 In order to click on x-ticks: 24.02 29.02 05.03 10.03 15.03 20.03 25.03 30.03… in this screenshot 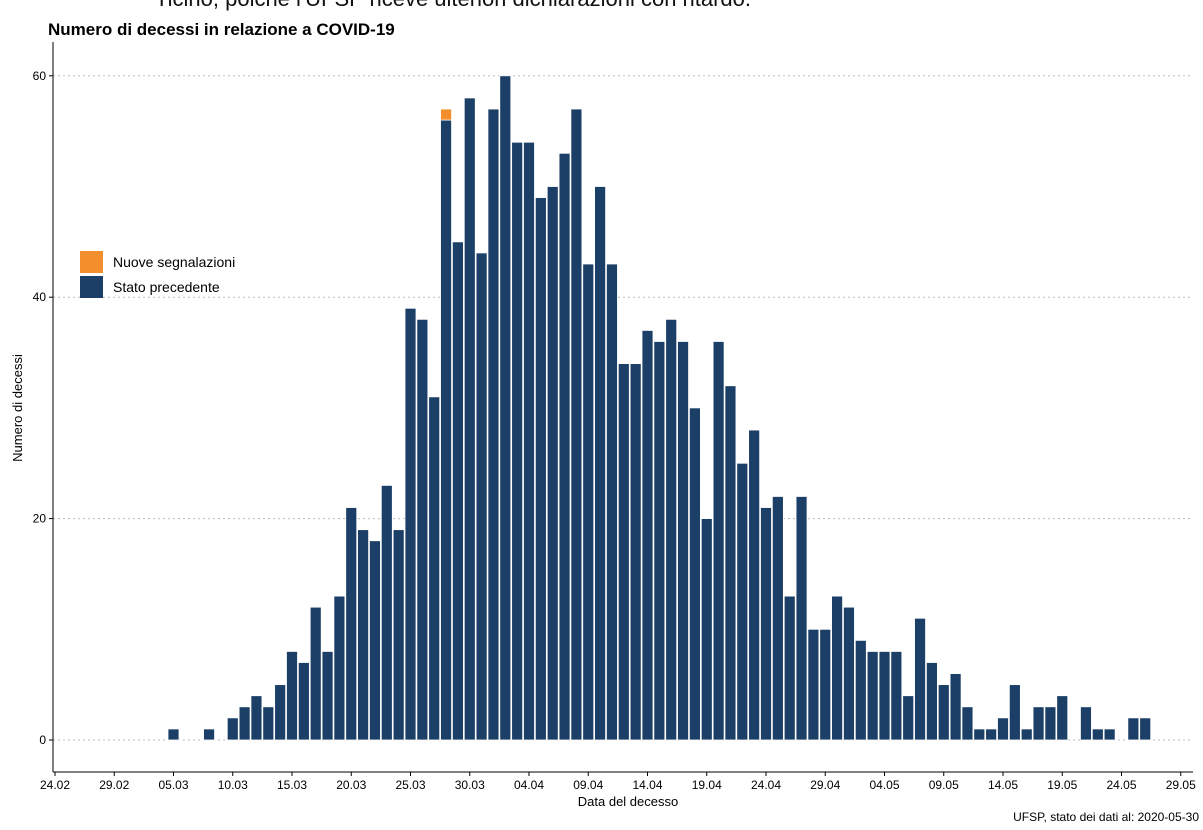, I will do `click(618, 782)`.